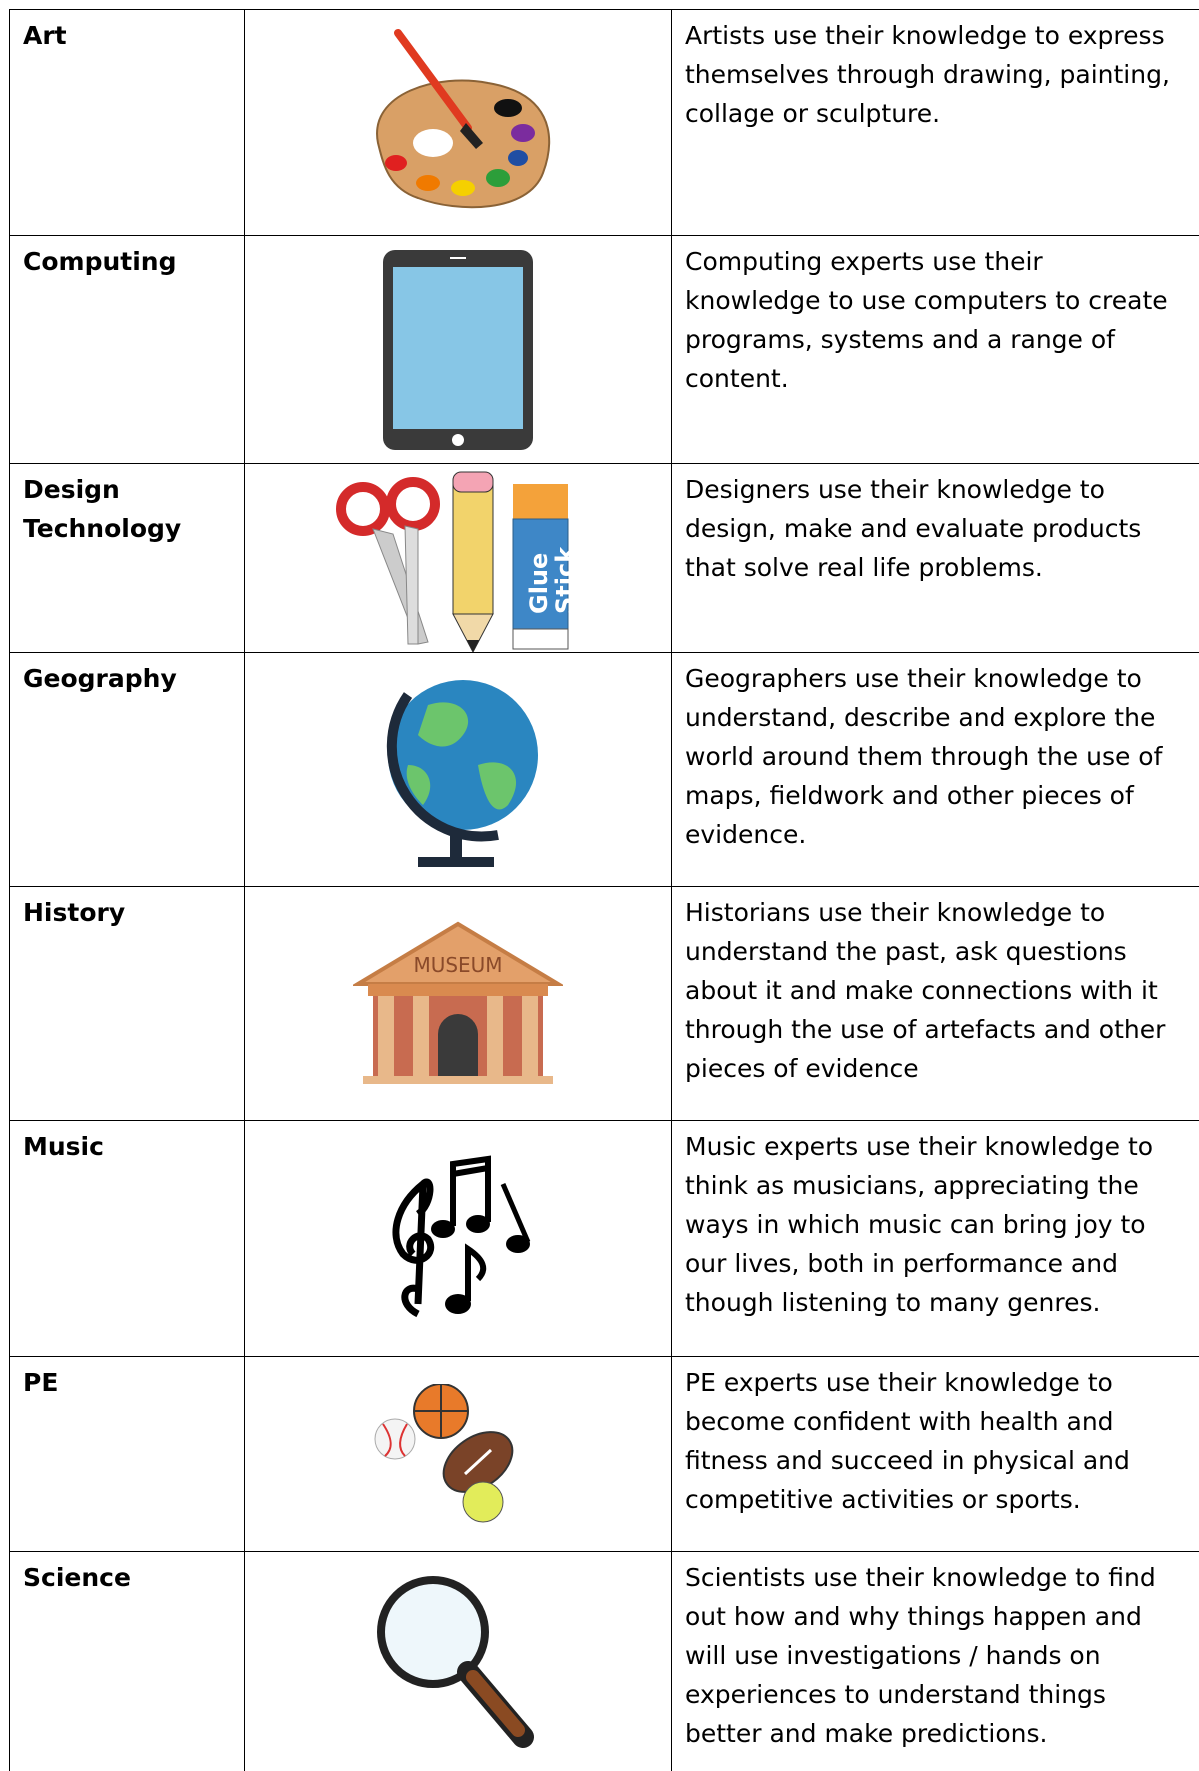 The image size is (1199, 1771). I want to click on description-line: Designers use their knowledge to, so click(895, 489).